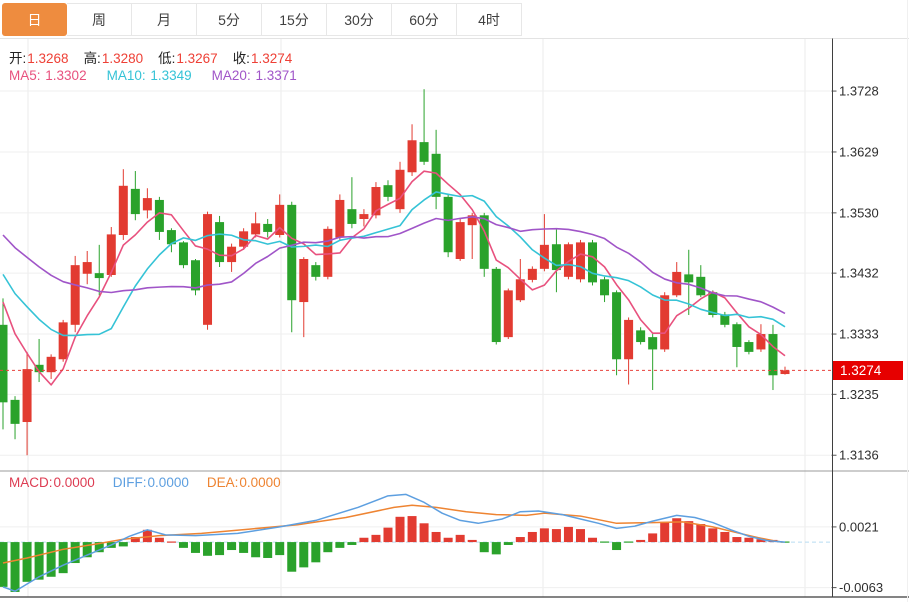 The width and height of the screenshot is (909, 602). I want to click on ma5-value: 1.3302, so click(66, 75).